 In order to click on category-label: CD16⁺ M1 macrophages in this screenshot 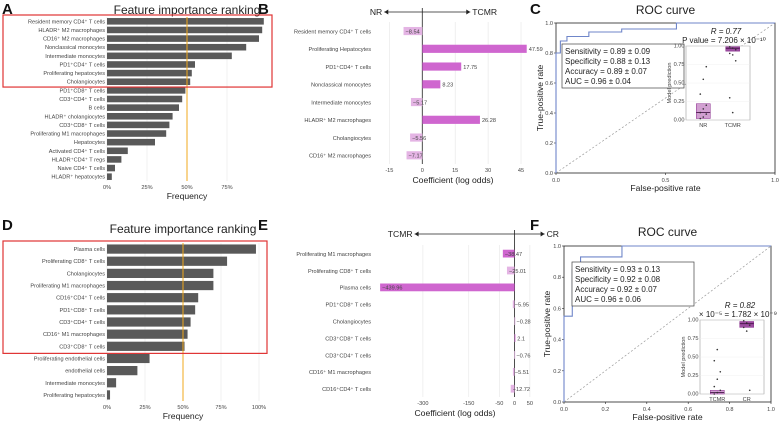, I will do `click(74, 334)`.